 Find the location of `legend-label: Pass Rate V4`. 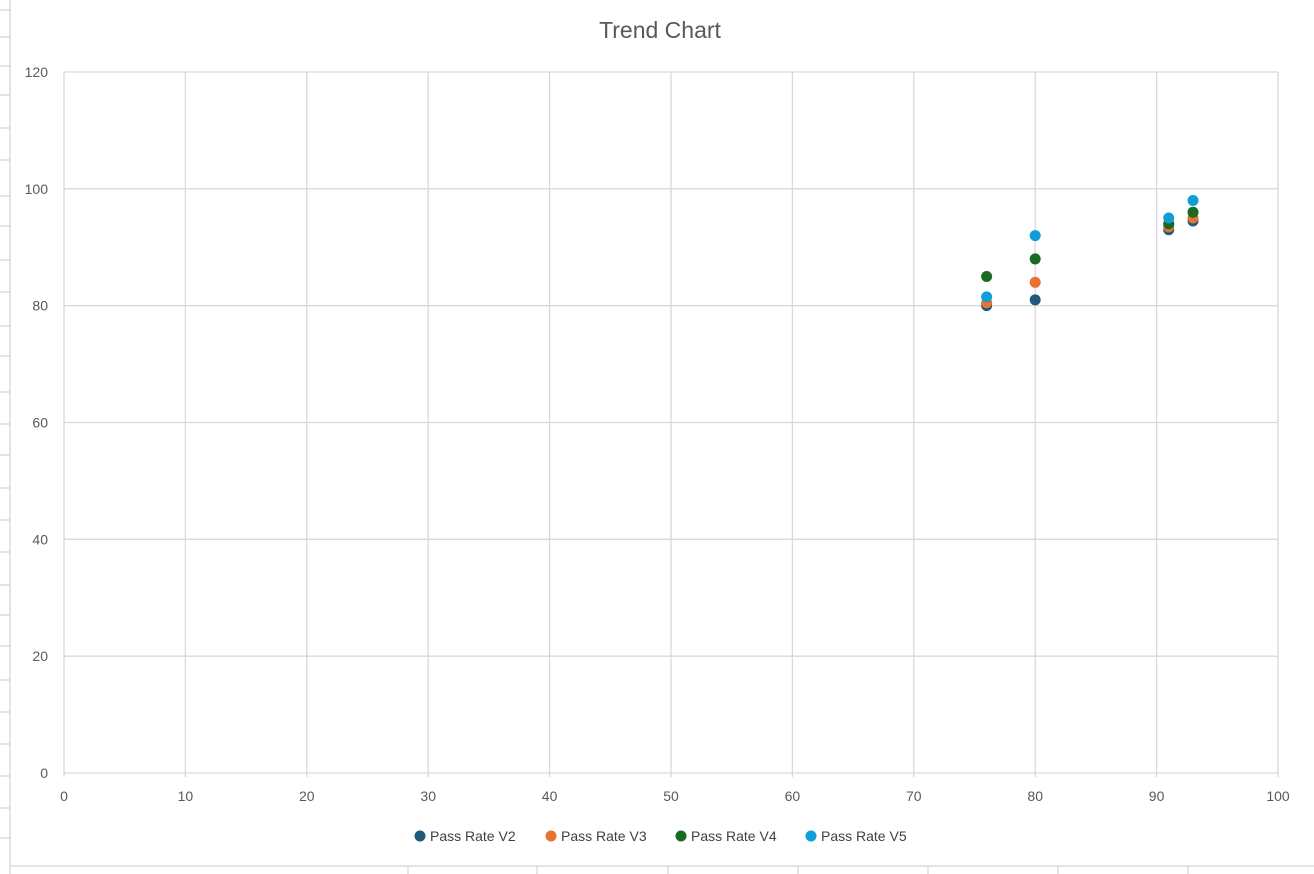

legend-label: Pass Rate V4 is located at coordinates (734, 836).